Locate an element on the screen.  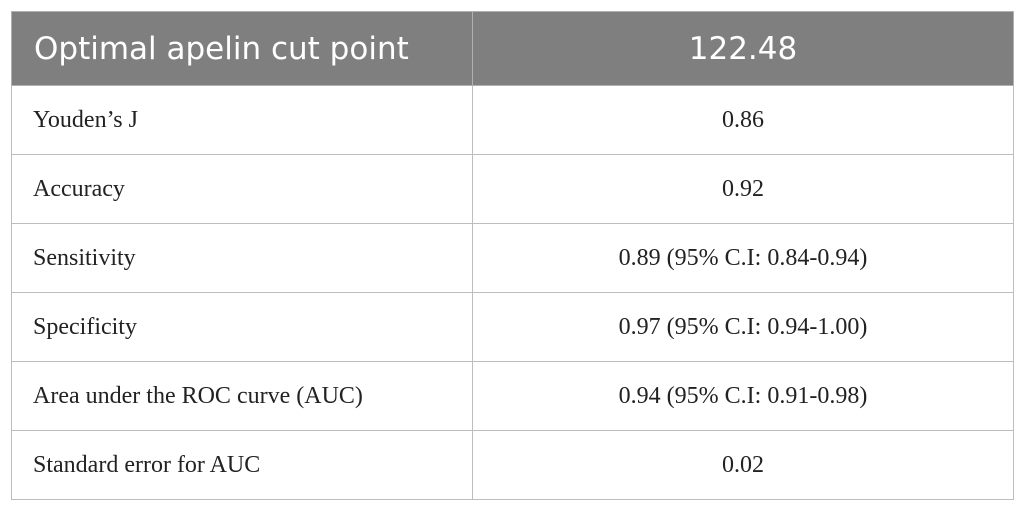
table-row: Standard error for AUC 0.02 is located at coordinates (512, 465).